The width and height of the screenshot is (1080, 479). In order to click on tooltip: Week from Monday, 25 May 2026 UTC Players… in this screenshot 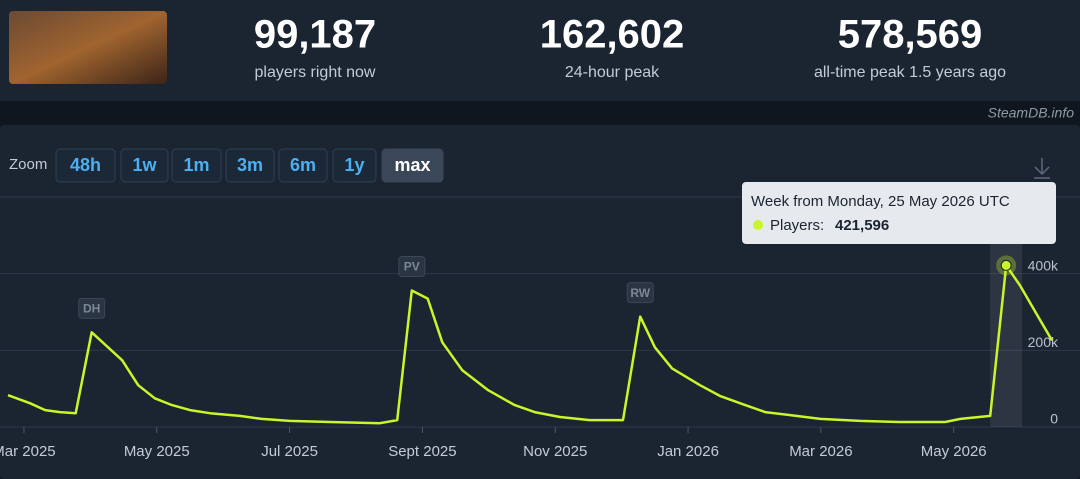, I will do `click(899, 213)`.